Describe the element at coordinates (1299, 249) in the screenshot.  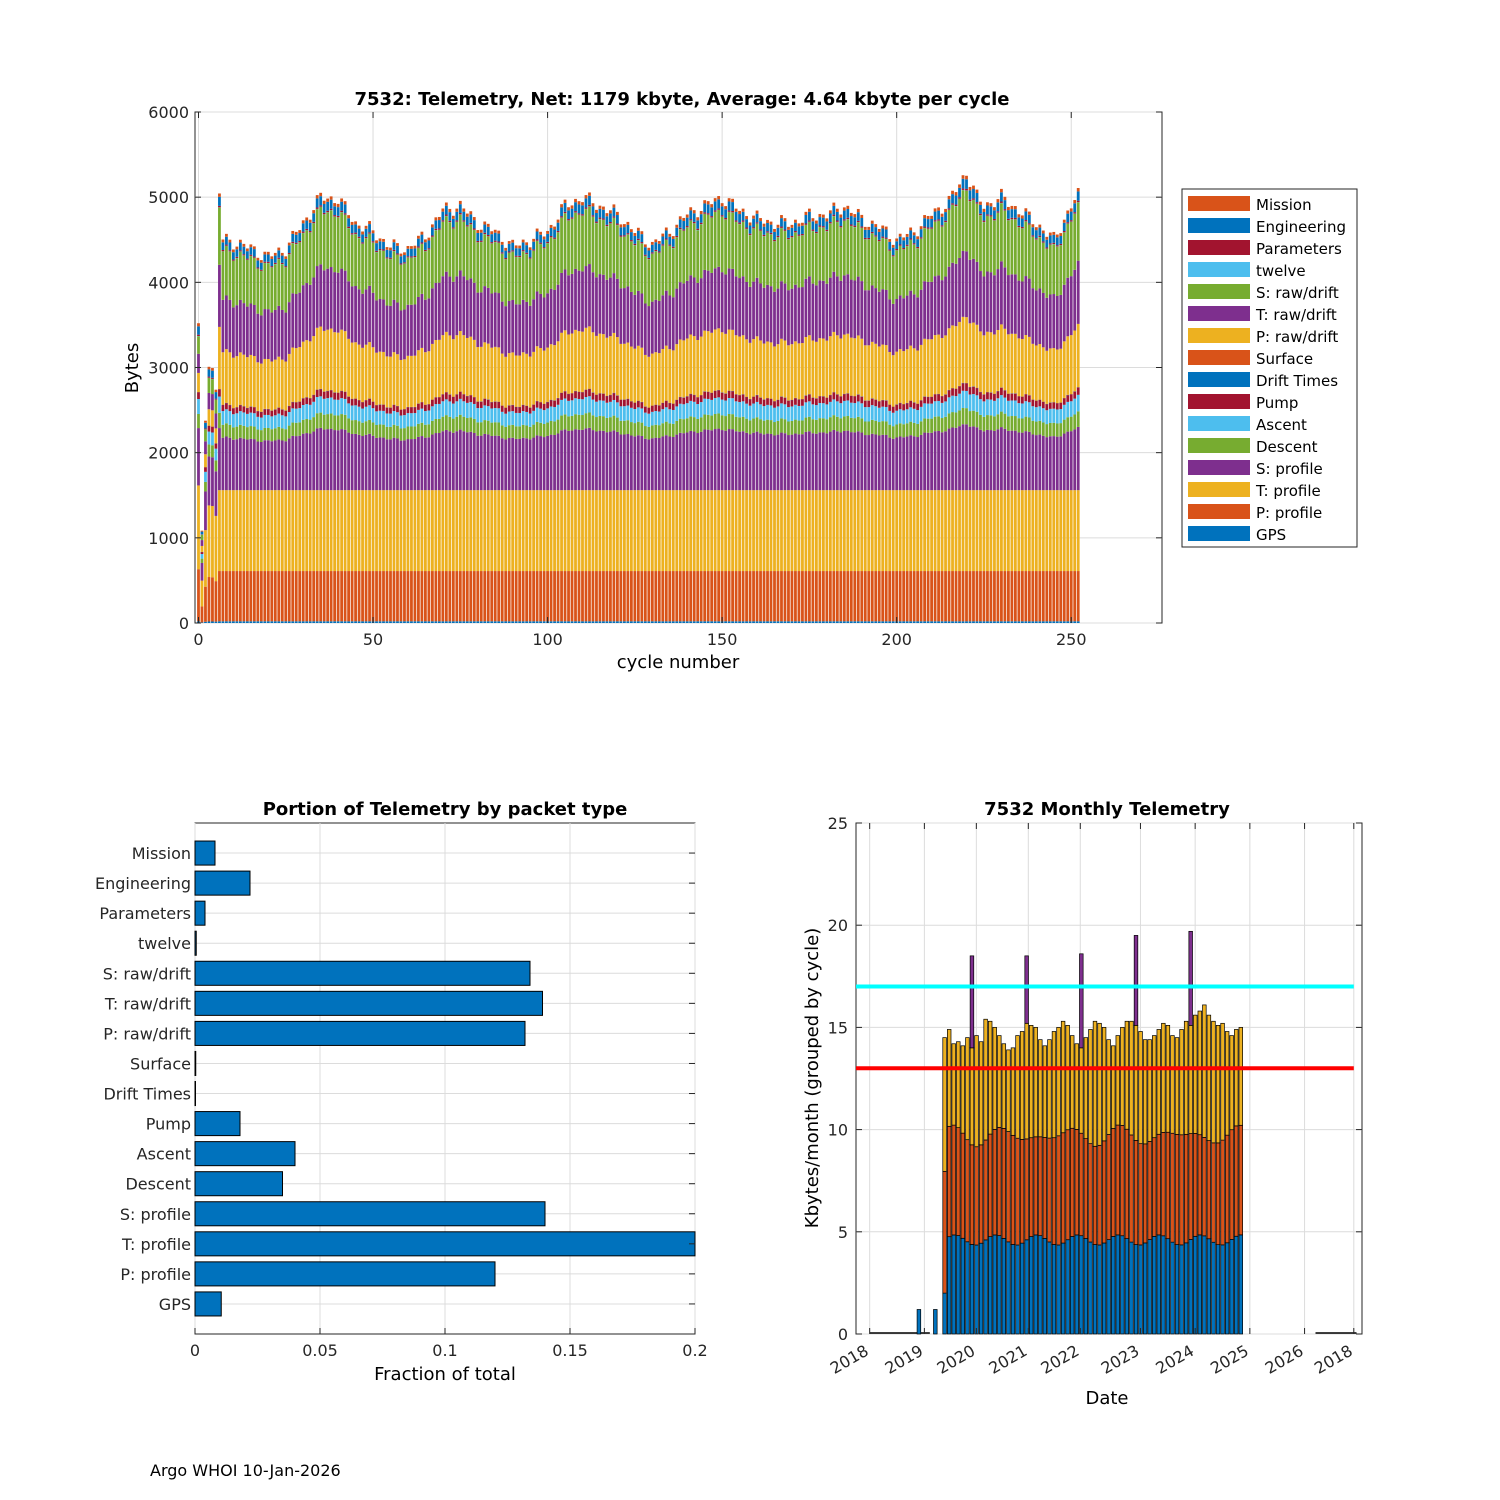
I see `top-legend-label: Parameters` at that location.